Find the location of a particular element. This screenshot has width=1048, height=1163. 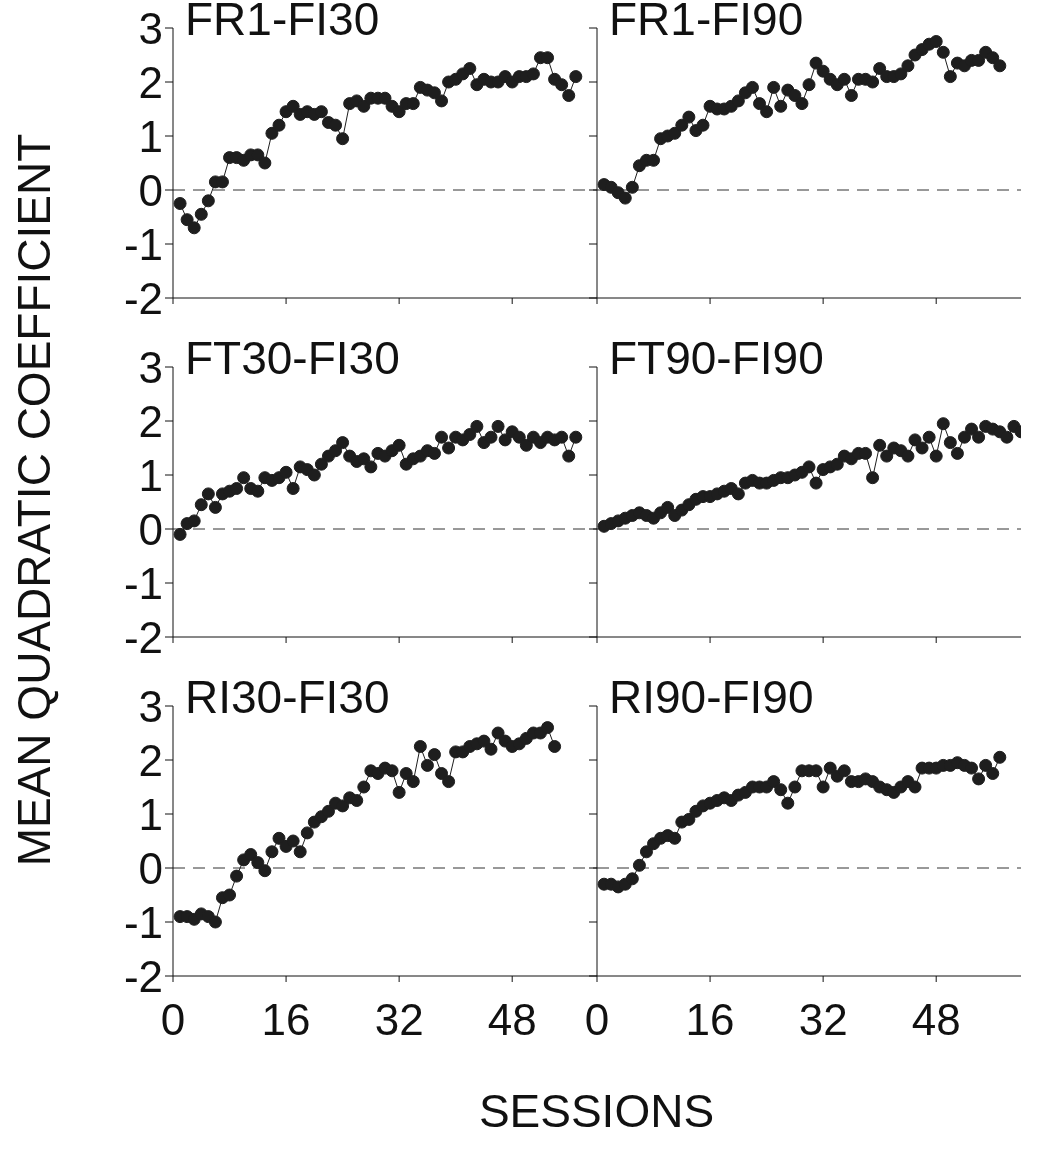

x-tick-label: 32 is located at coordinates (399, 1020).